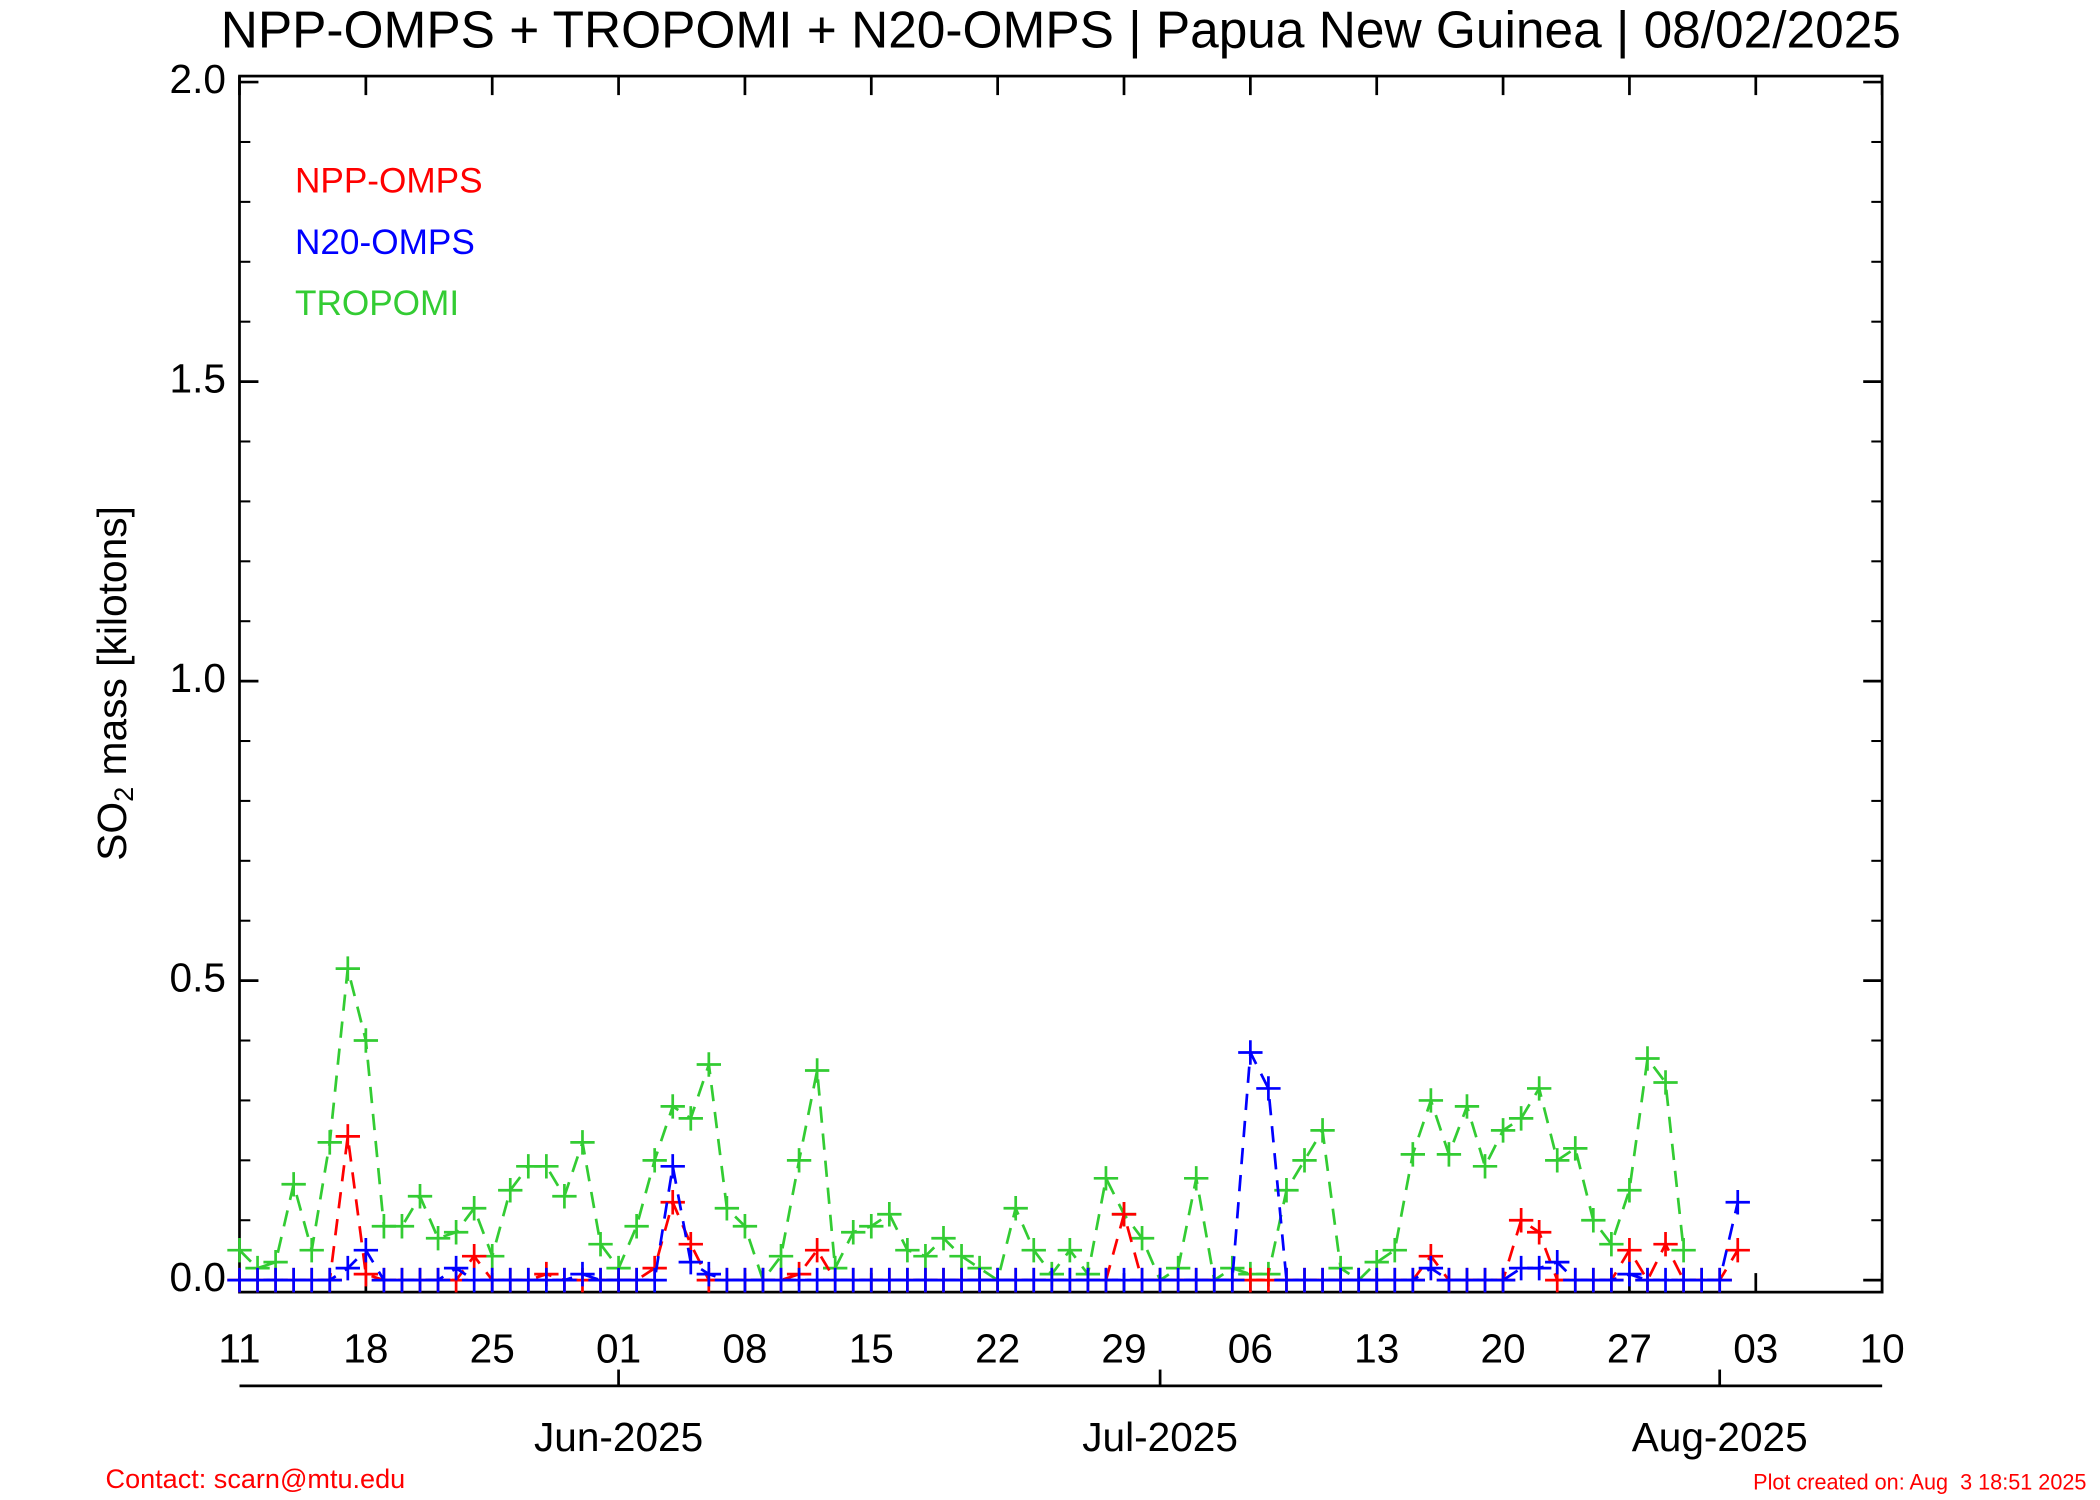 The height and width of the screenshot is (1500, 2100). I want to click on legend-entry: N20-OMPS, so click(385, 242).